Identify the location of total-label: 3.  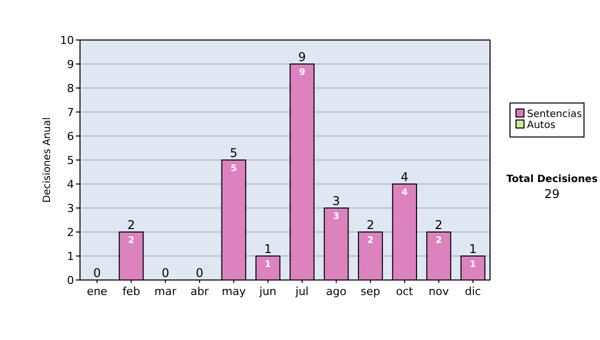
(336, 201).